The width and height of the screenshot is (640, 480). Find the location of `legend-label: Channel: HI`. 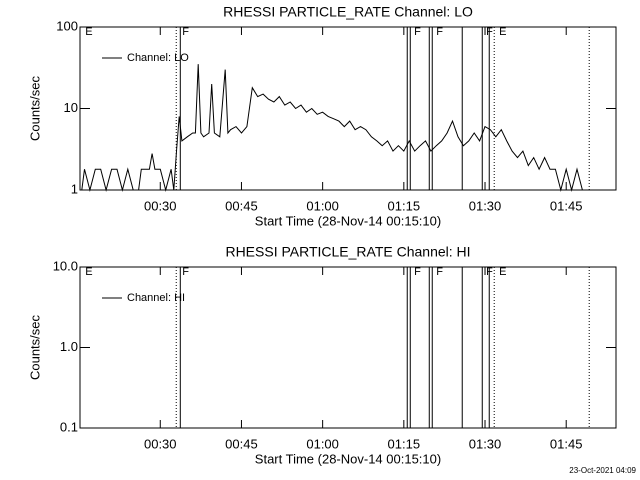

legend-label: Channel: HI is located at coordinates (156, 298).